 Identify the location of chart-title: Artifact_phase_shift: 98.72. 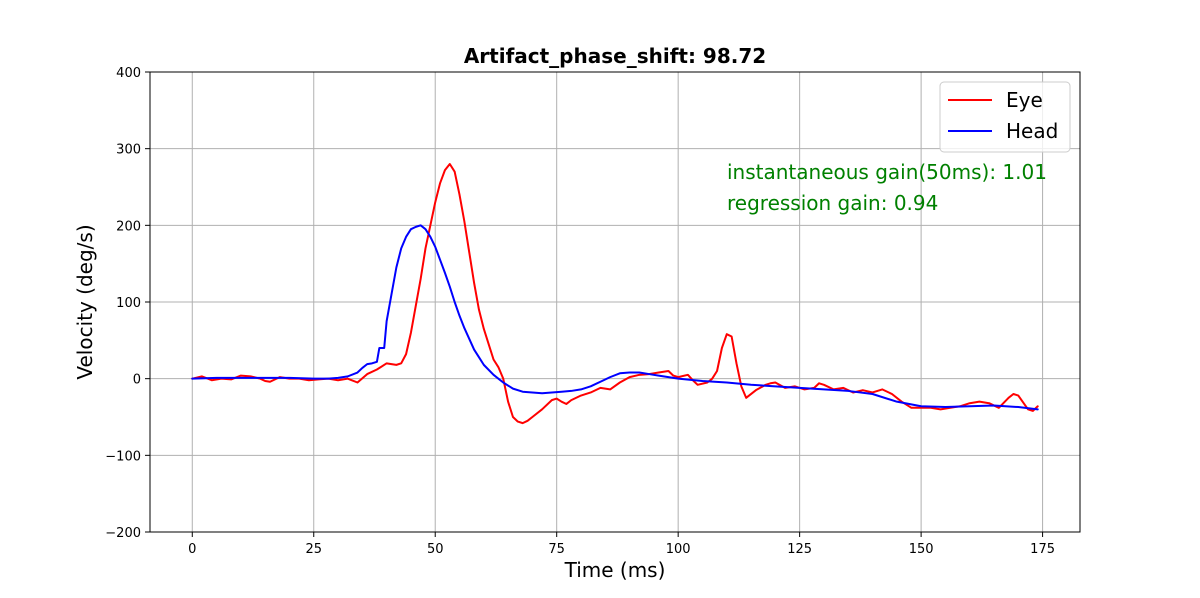
(615, 56).